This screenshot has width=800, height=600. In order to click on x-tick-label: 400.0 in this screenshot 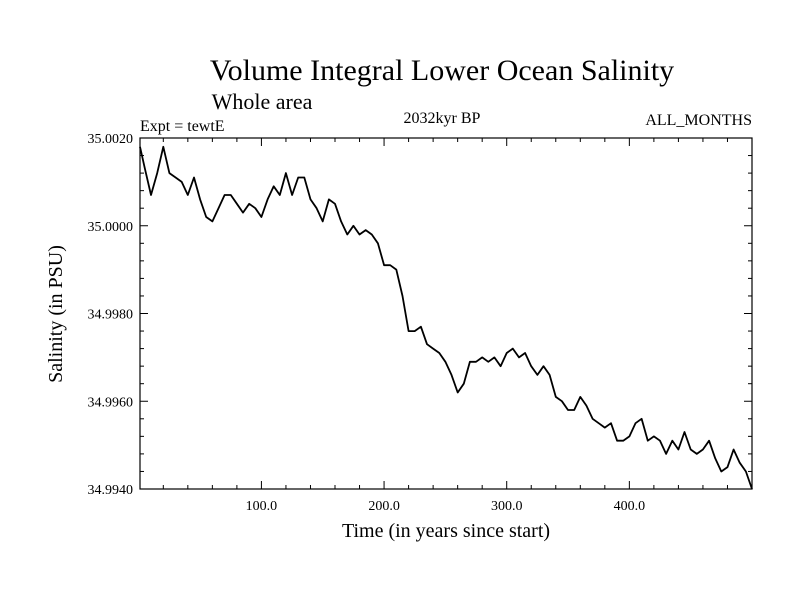, I will do `click(630, 506)`.